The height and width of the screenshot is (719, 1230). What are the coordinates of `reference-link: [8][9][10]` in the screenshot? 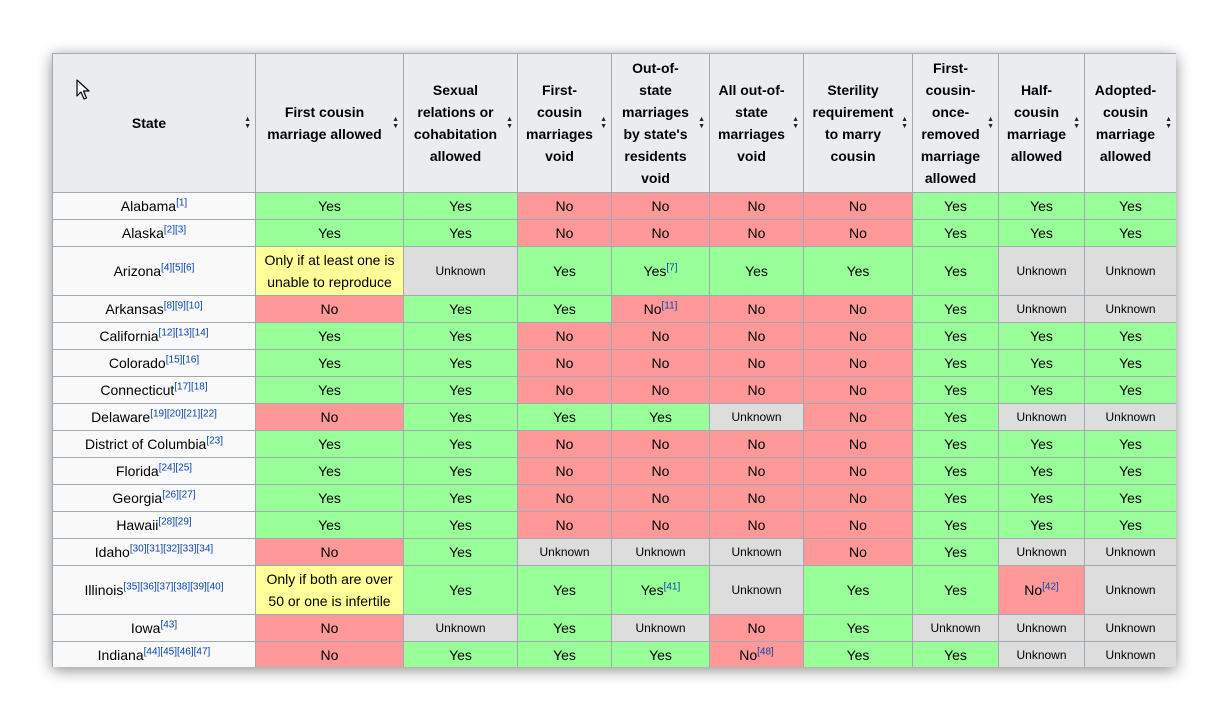 It's located at (183, 306).